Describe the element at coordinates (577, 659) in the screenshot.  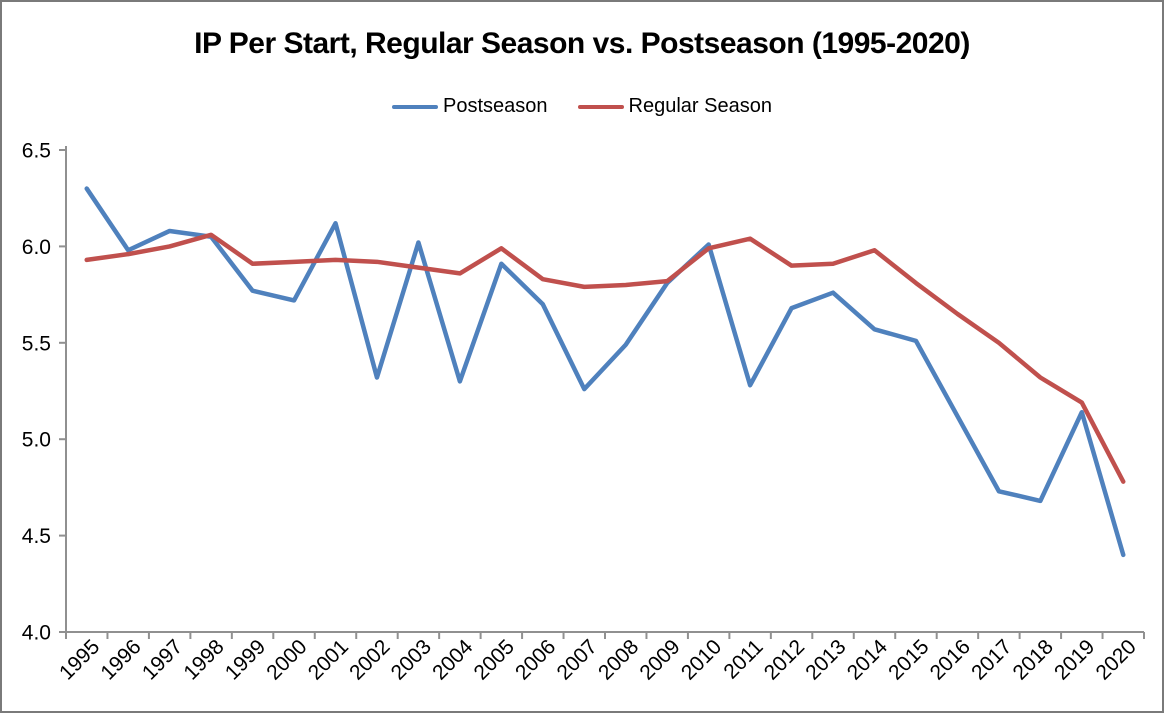
I see `x-tick-label: 2007` at that location.